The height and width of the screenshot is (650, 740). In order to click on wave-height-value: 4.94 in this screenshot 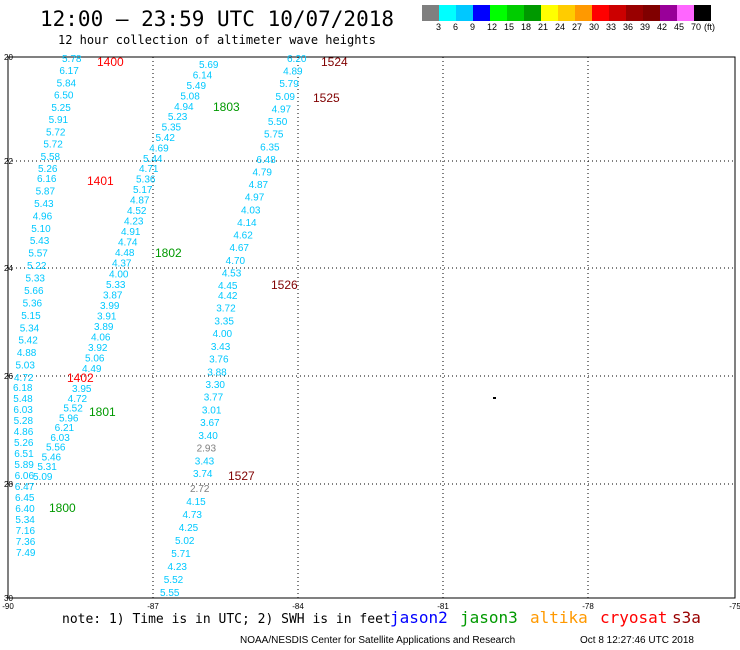, I will do `click(184, 107)`.